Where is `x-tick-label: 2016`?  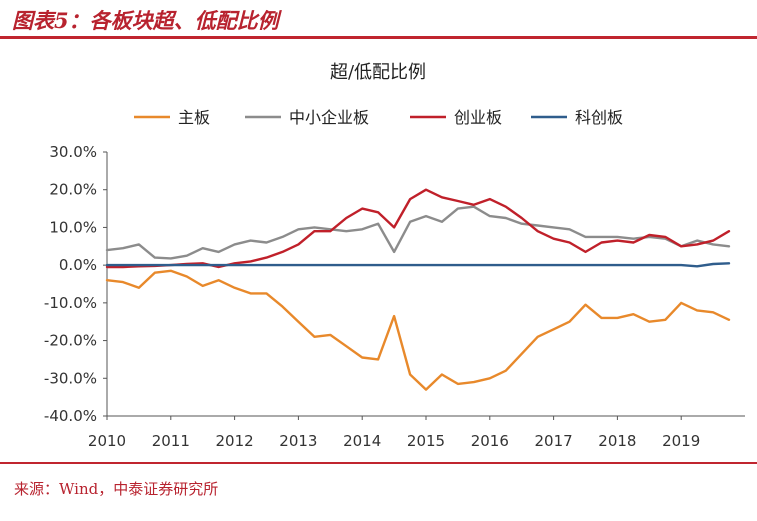
x-tick-label: 2016 is located at coordinates (490, 441).